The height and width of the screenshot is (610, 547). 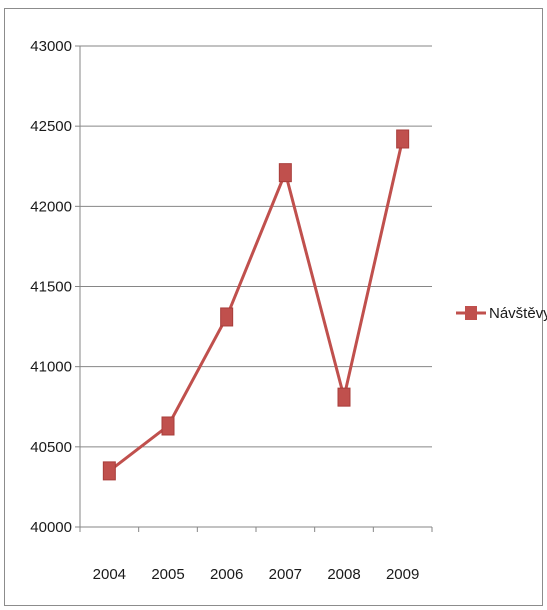 I want to click on y-tick-label: 43000, so click(x=51, y=46).